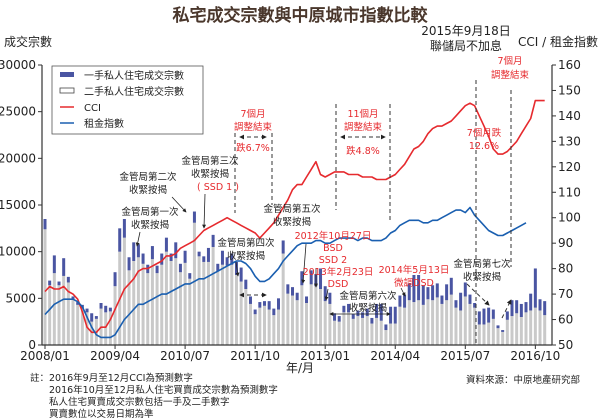 Image resolution: width=600 pixels, height=418 pixels. I want to click on annotation-adjust-3: 7個月, so click(509, 61).